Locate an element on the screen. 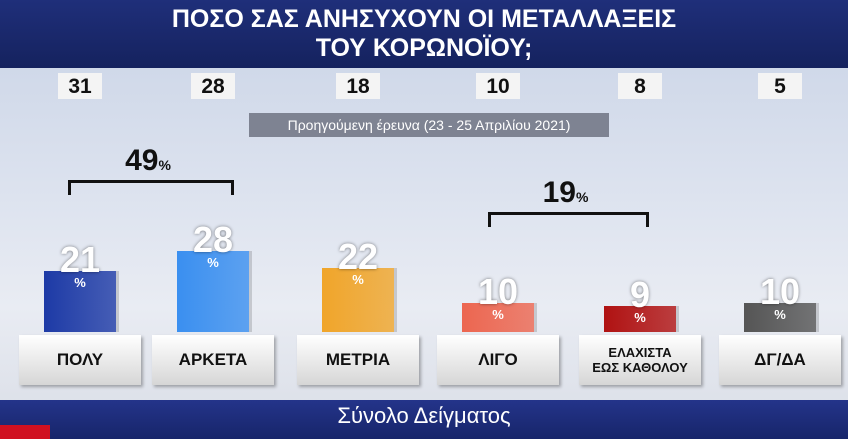 The image size is (848, 439). previous-value: 10 is located at coordinates (498, 86).